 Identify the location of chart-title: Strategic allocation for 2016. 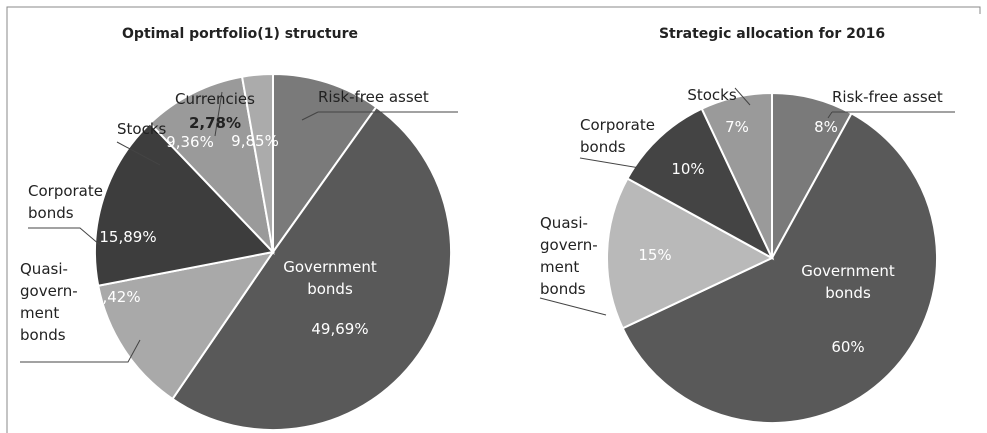
(772, 34).